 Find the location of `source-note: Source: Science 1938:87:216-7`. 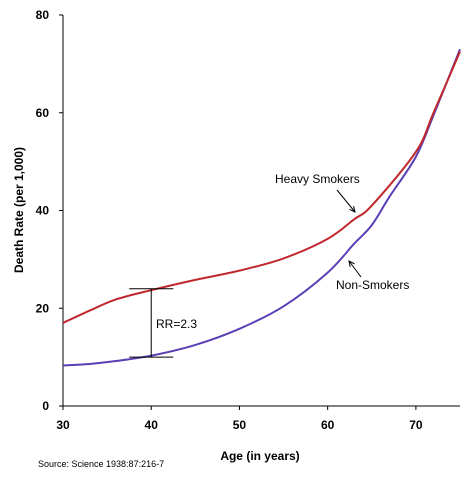

source-note: Source: Science 1938:87:216-7 is located at coordinates (101, 464).